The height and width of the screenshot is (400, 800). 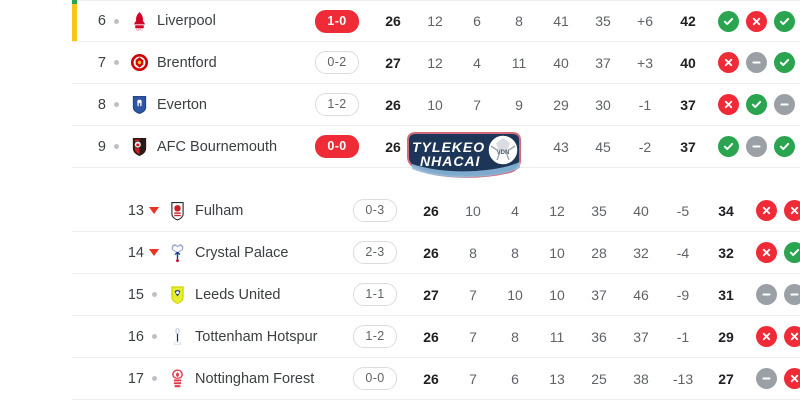 What do you see at coordinates (477, 104) in the screenshot?
I see `drawn-count: 7` at bounding box center [477, 104].